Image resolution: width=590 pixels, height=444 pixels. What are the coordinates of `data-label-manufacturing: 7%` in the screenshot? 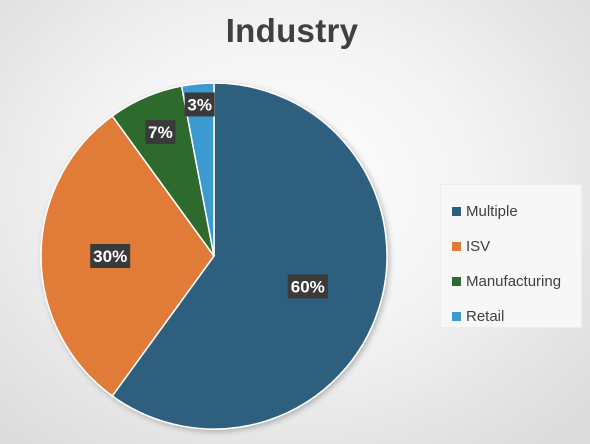 It's located at (160, 132).